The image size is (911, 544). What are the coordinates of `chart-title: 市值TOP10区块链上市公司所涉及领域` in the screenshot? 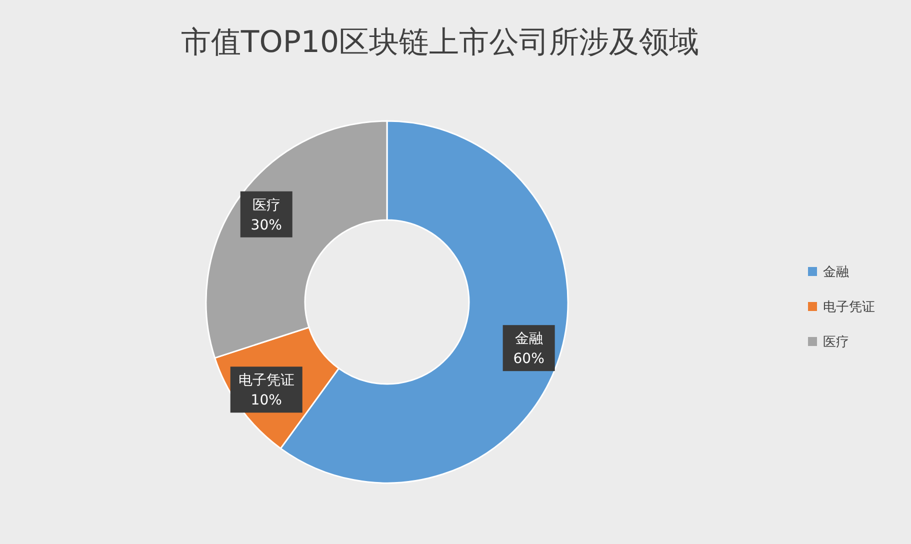 It's located at (440, 42).